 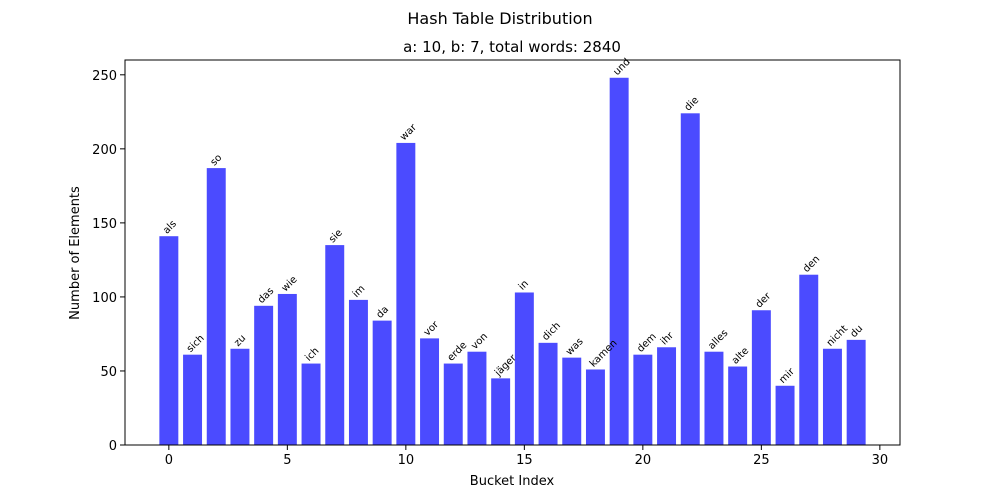 What do you see at coordinates (104, 76) in the screenshot?
I see `y-tick-label: 250` at bounding box center [104, 76].